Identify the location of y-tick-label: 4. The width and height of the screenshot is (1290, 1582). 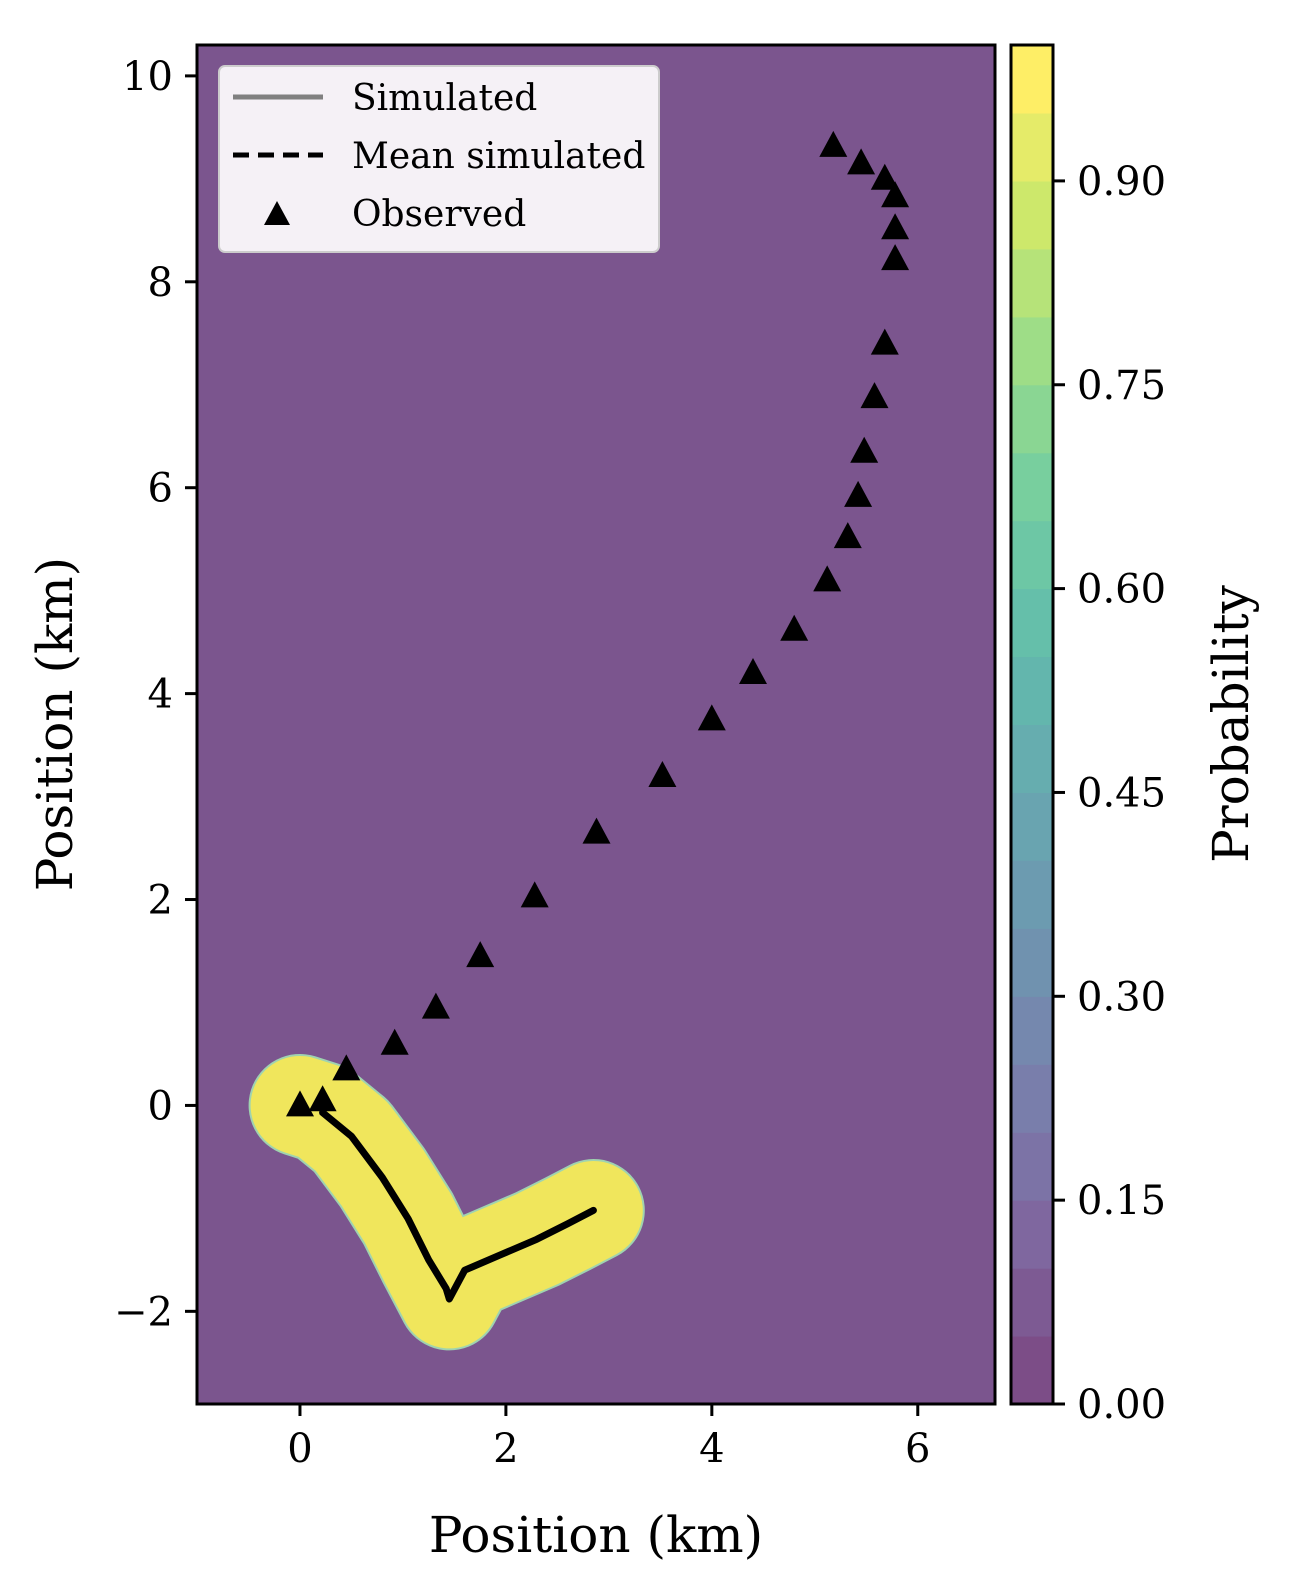
(160, 695).